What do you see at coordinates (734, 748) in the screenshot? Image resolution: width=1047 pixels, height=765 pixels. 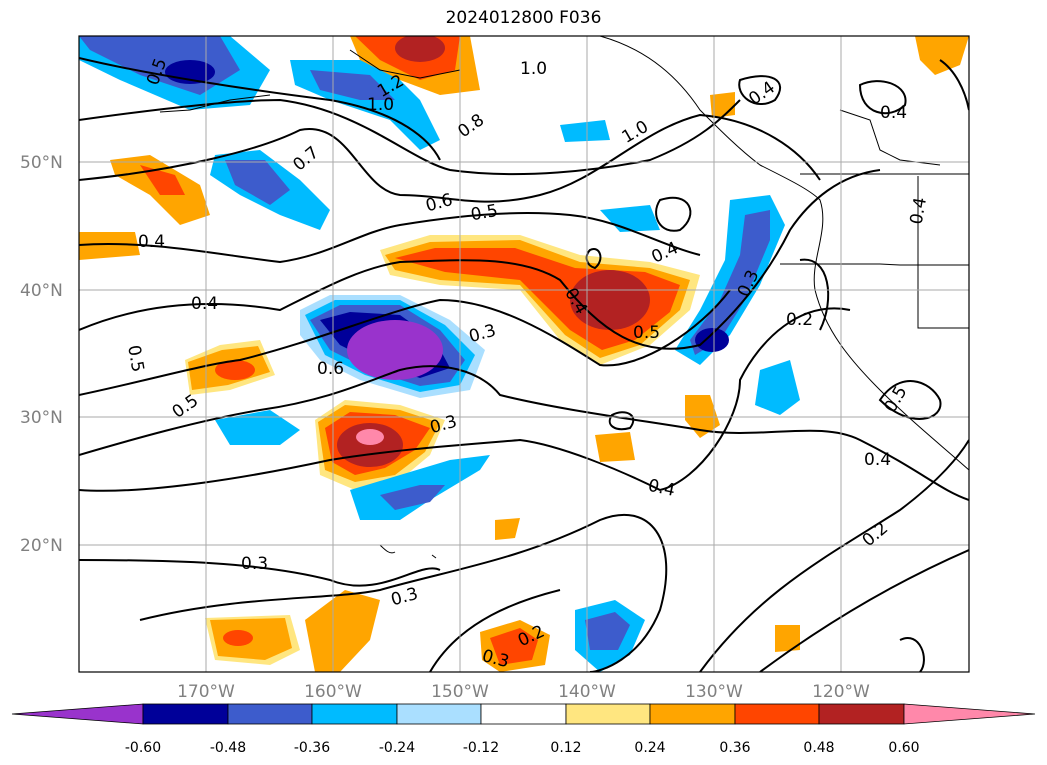 I see `colorbar-tick: 0.36` at bounding box center [734, 748].